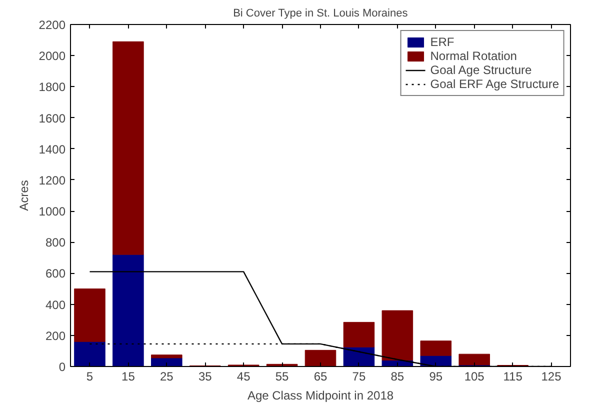 This screenshot has height=415, width=610. I want to click on y-tick-label: 1400, so click(52, 149).